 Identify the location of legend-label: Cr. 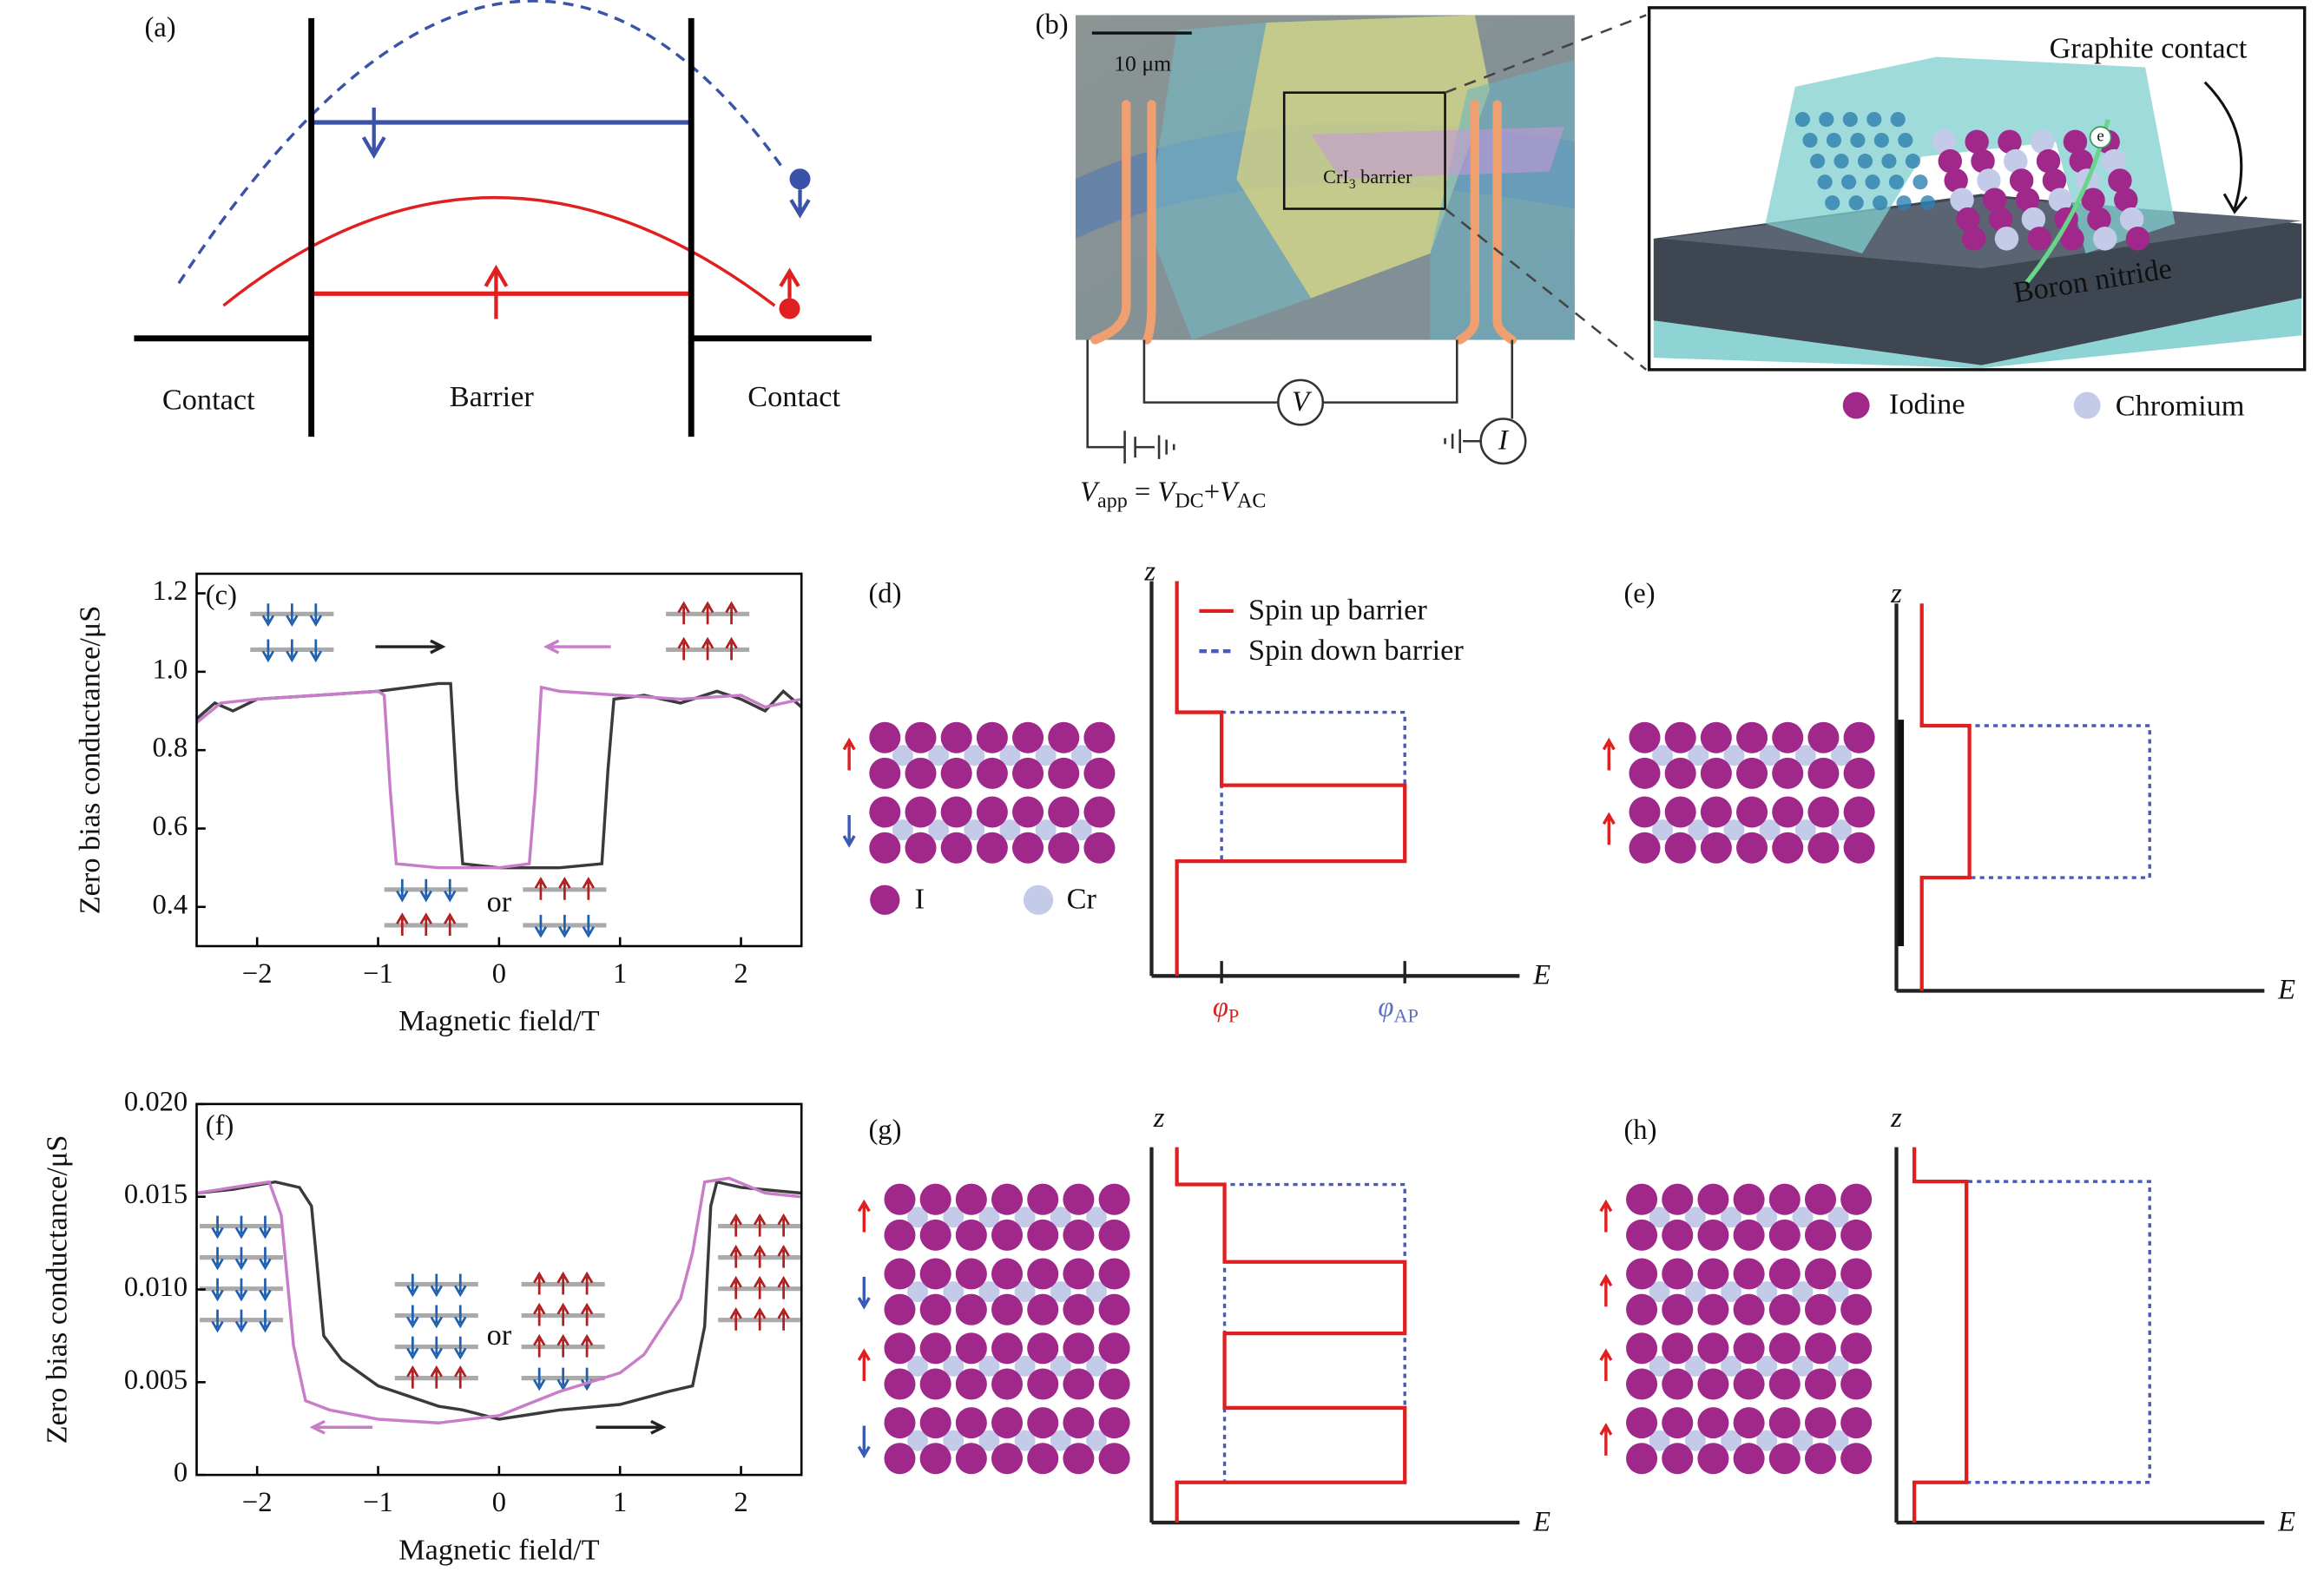
(1082, 898).